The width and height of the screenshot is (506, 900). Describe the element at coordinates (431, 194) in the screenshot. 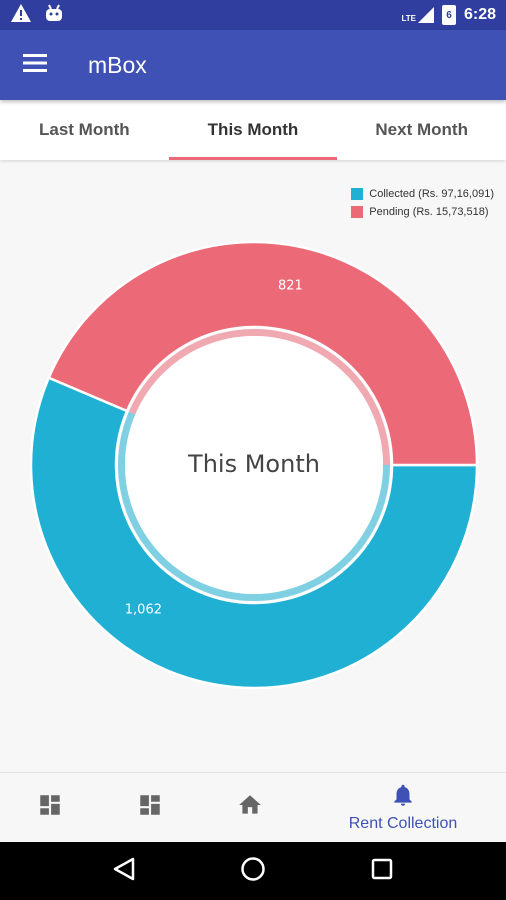

I see `legend-label-collected: Collected (Rs. 97,16,091)` at that location.